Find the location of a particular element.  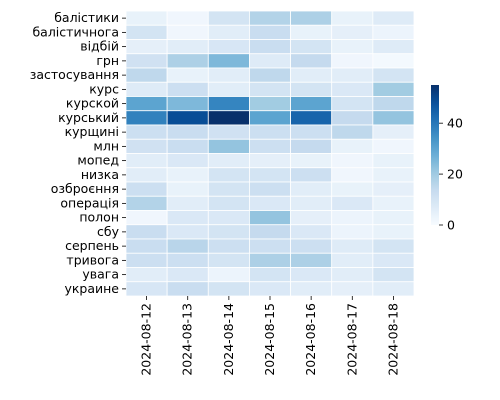

x-tick-label: 2024-08-15 is located at coordinates (269, 339).